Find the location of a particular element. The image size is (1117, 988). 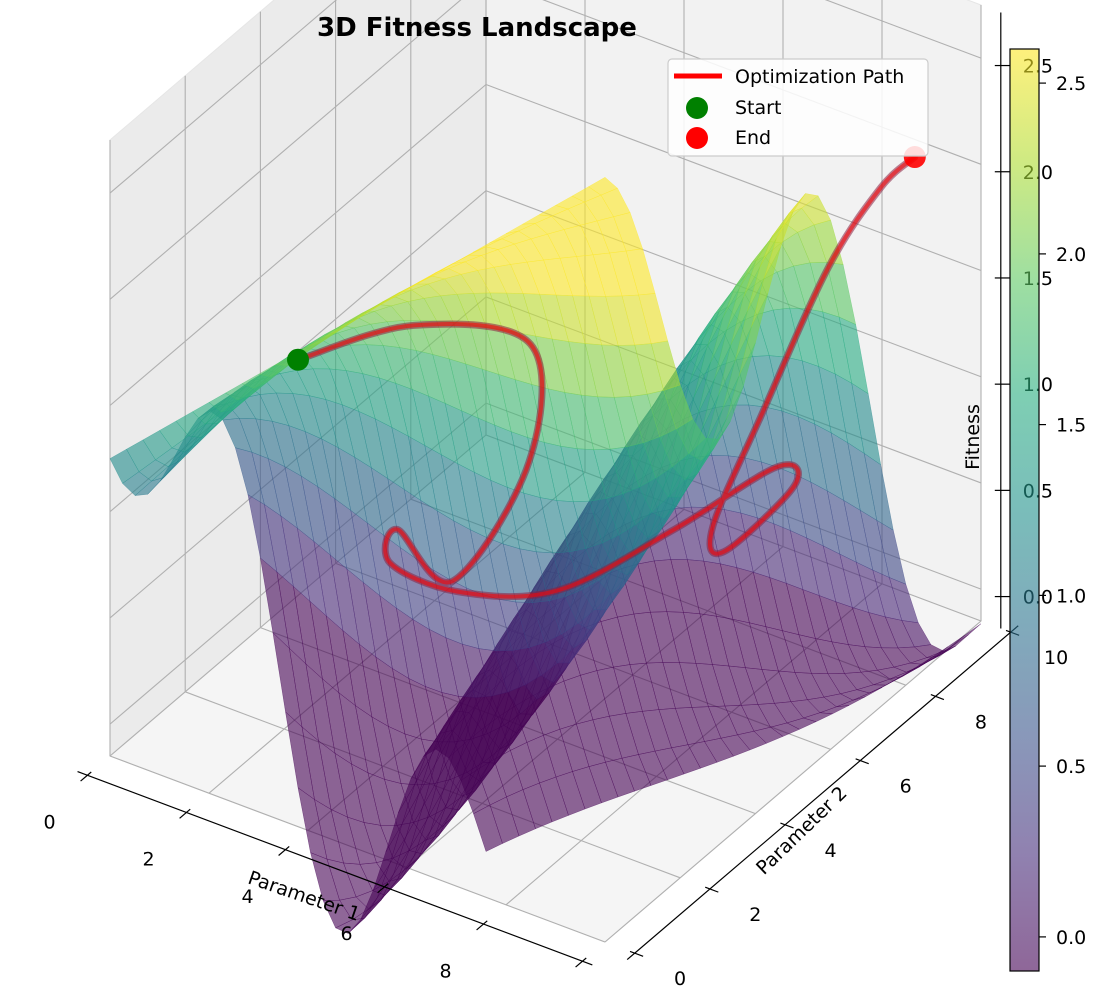

legend-path-label: Optimization Path is located at coordinates (819, 77).